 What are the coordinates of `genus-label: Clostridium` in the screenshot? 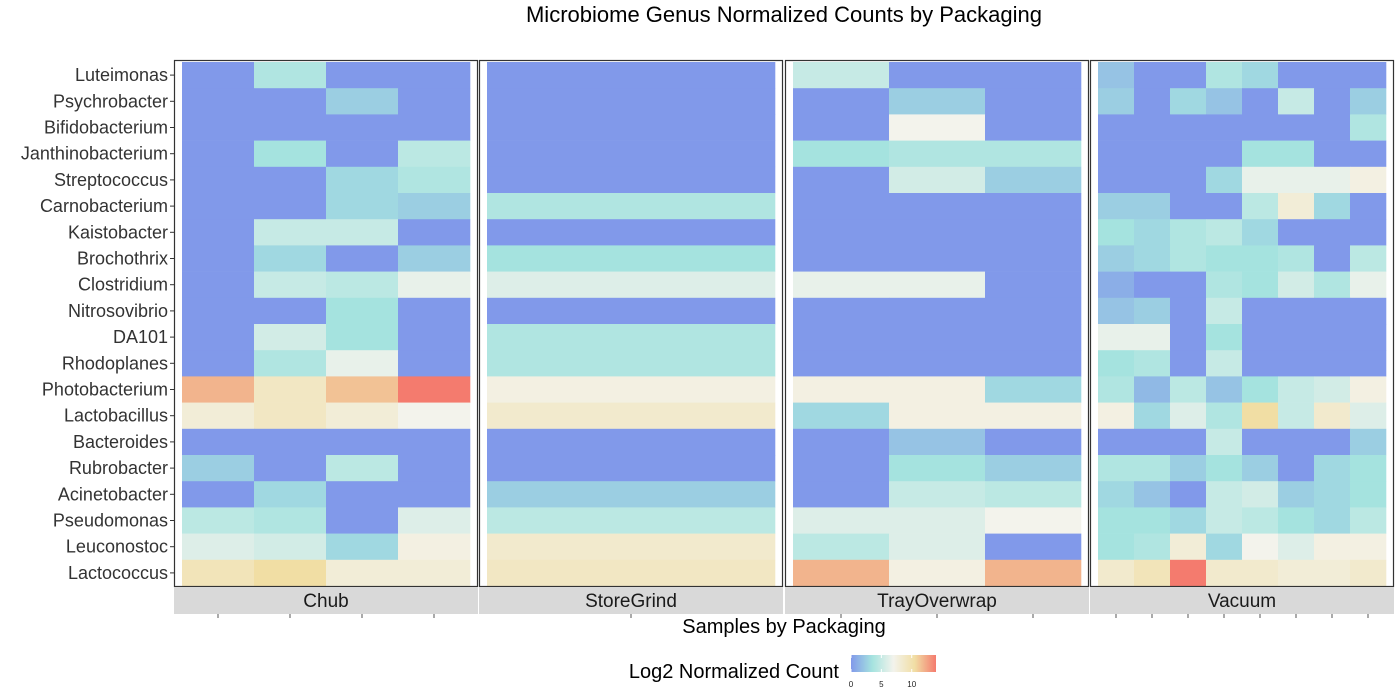 It's located at (123, 285).